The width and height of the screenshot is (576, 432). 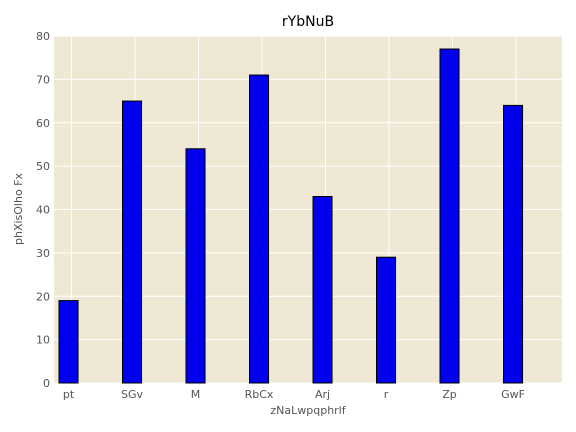 What do you see at coordinates (46, 383) in the screenshot?
I see `y-tick-label-0: 0` at bounding box center [46, 383].